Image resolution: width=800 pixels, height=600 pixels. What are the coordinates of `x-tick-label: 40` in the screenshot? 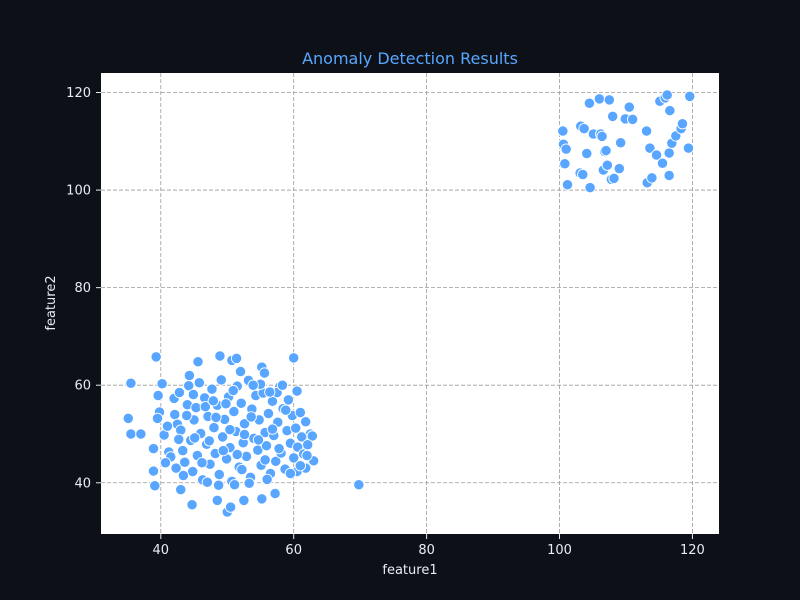 It's located at (161, 550).